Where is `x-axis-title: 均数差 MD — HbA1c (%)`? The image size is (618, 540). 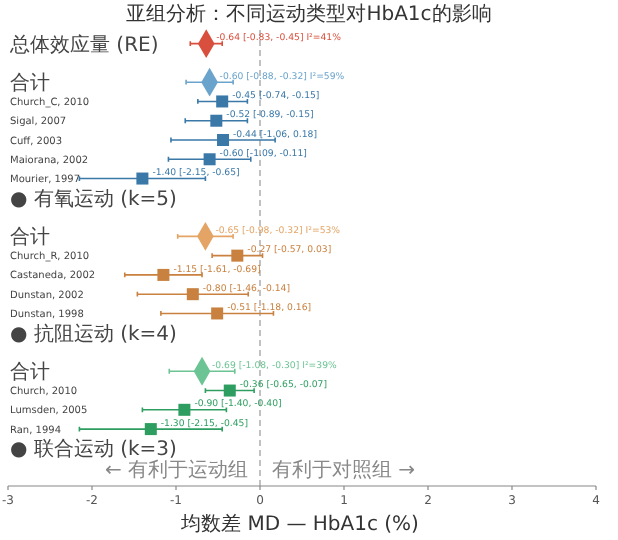 x-axis-title: 均数差 MD — HbA1c (%) is located at coordinates (299, 524).